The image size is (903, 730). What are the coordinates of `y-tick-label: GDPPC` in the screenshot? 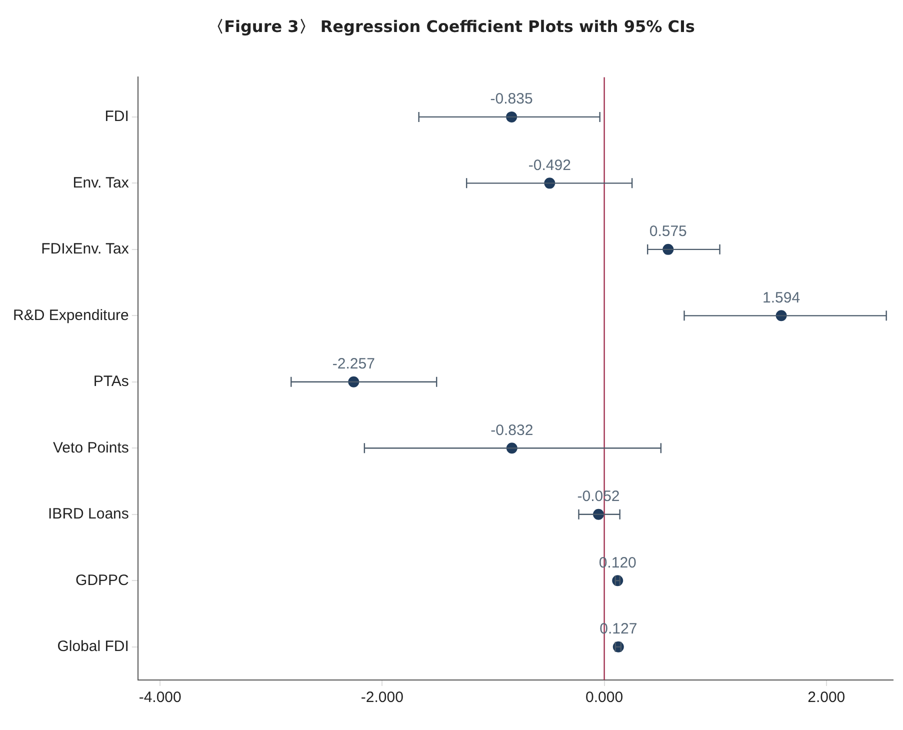 It's located at (103, 580).